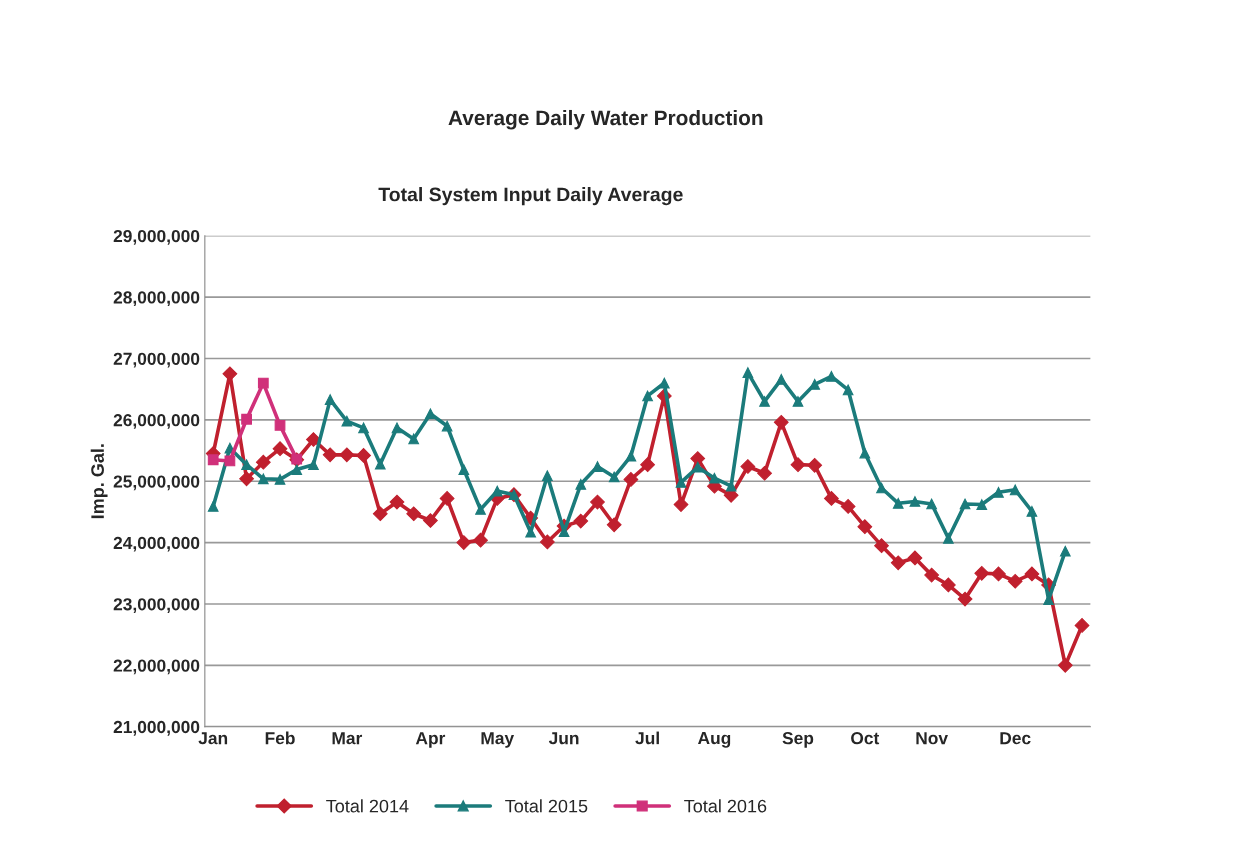  I want to click on y-tick-label: 29,000,000, so click(156, 237).